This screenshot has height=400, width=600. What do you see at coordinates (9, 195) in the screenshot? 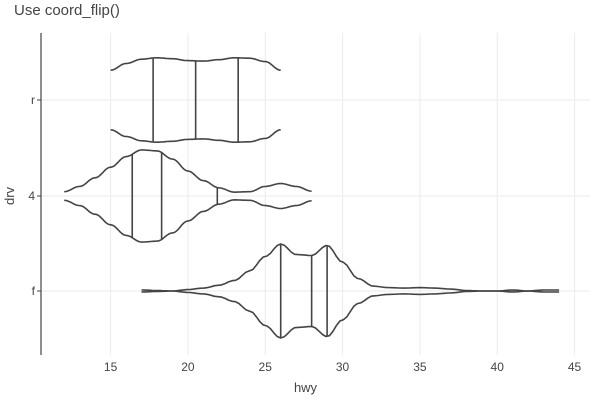
I see `y-axis-title: drv` at bounding box center [9, 195].